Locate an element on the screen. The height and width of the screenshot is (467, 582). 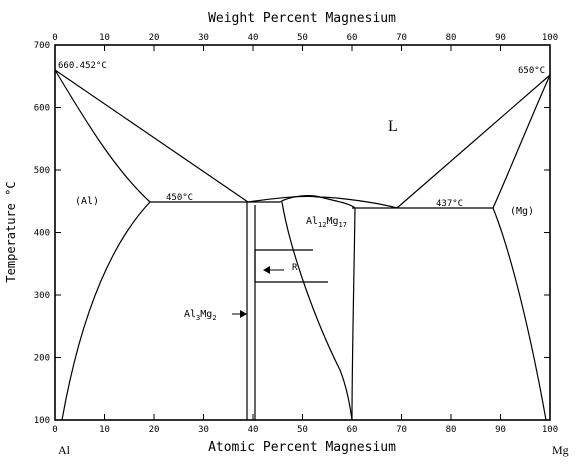
r-arrow is located at coordinates (273, 270).